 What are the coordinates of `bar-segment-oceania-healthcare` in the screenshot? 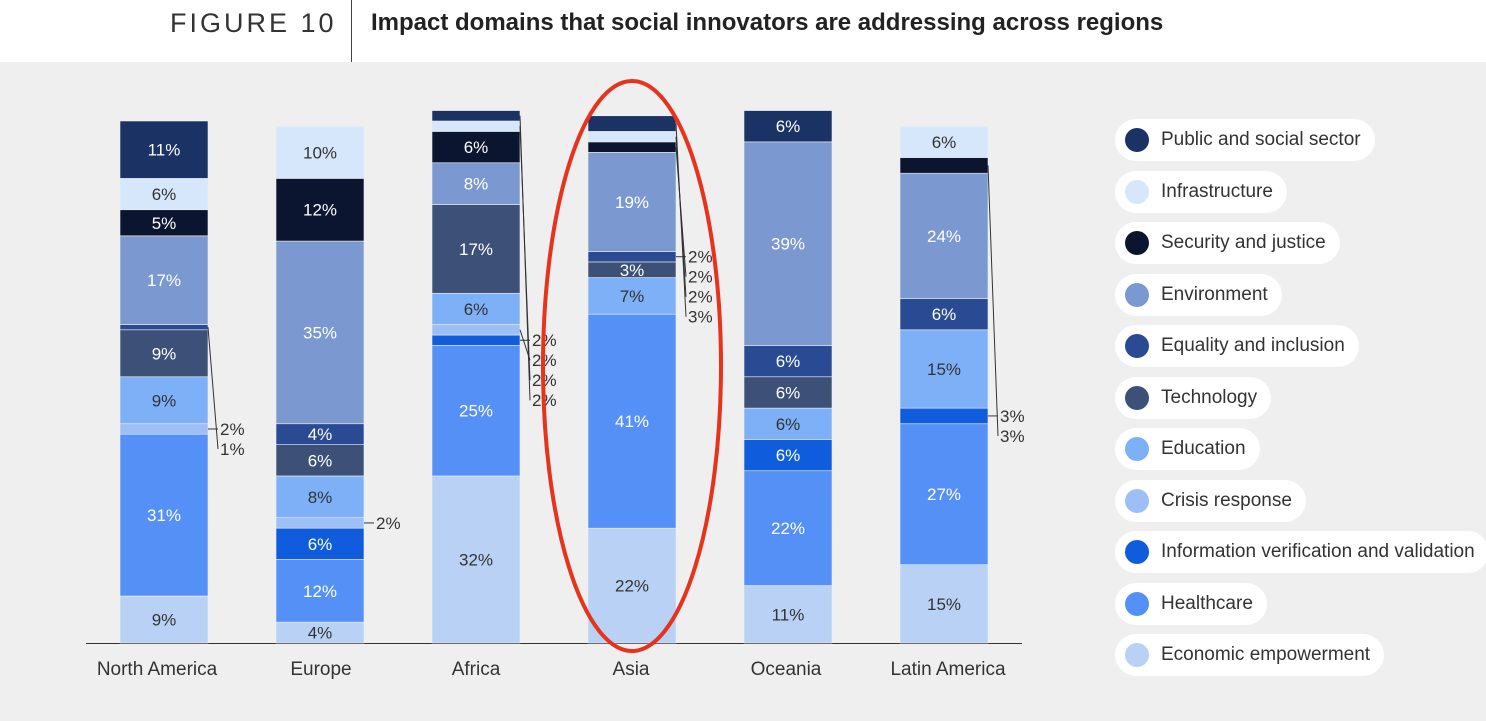 It's located at (788, 528).